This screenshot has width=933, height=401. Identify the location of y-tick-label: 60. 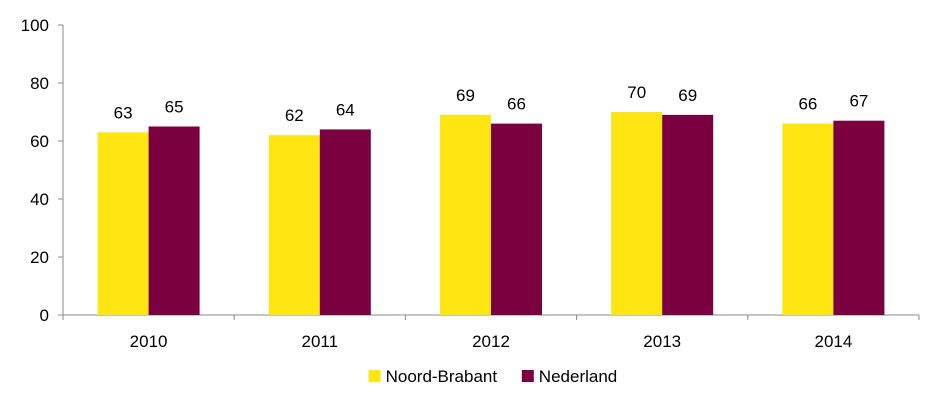
(39, 141).